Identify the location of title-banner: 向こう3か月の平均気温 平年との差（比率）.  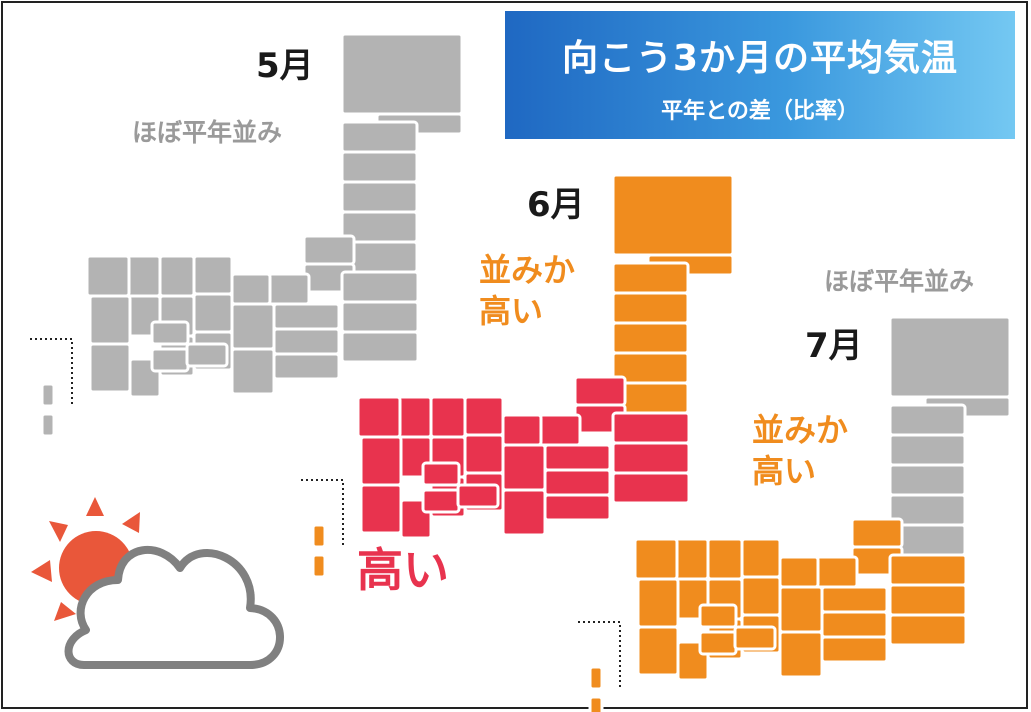
(760, 75).